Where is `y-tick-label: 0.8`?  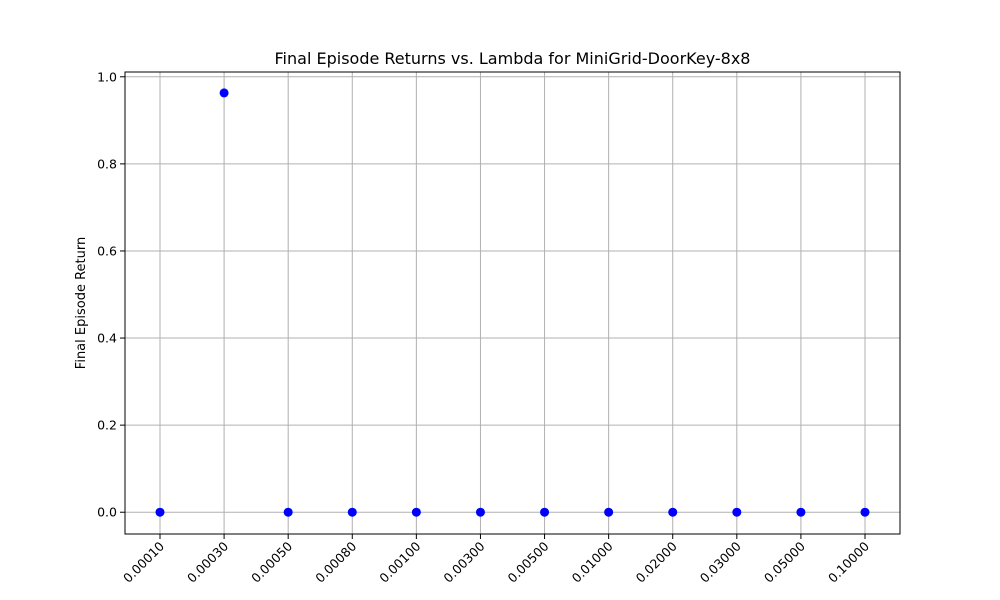 y-tick-label: 0.8 is located at coordinates (107, 163).